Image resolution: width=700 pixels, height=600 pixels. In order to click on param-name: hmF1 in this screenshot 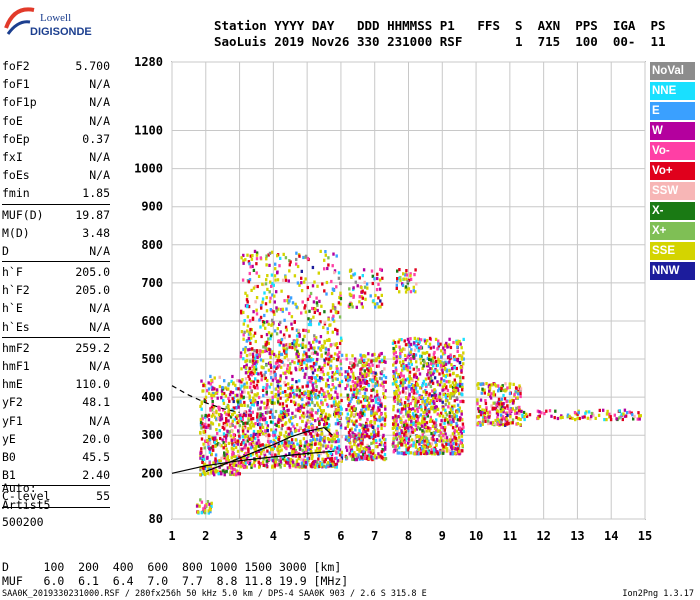, I will do `click(16, 366)`.